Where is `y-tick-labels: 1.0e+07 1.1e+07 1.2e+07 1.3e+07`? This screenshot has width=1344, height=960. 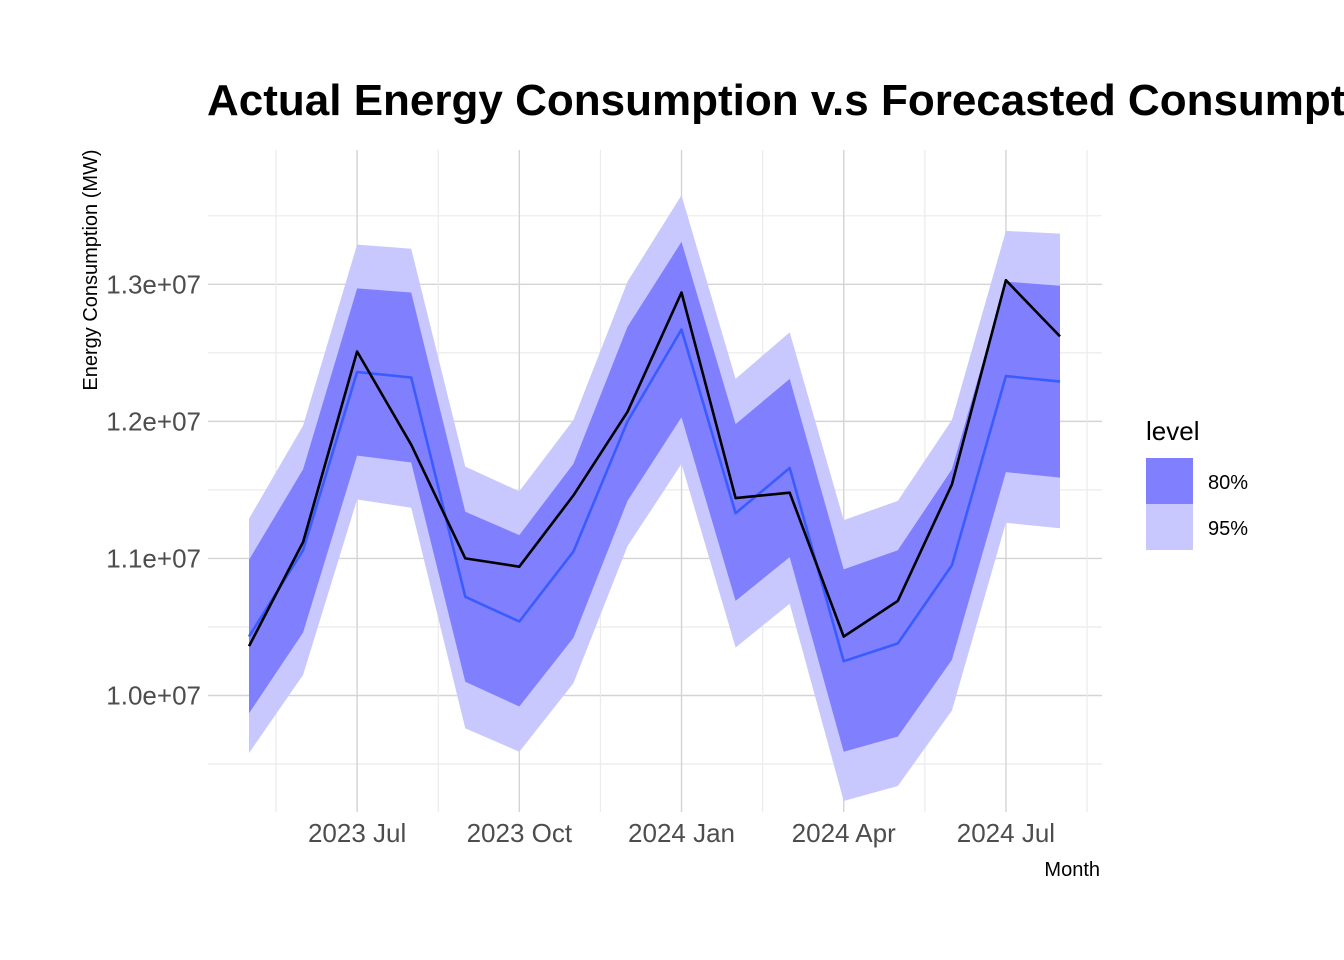
y-tick-labels: 1.0e+07 1.1e+07 1.2e+07 1.3e+07 is located at coordinates (153, 489).